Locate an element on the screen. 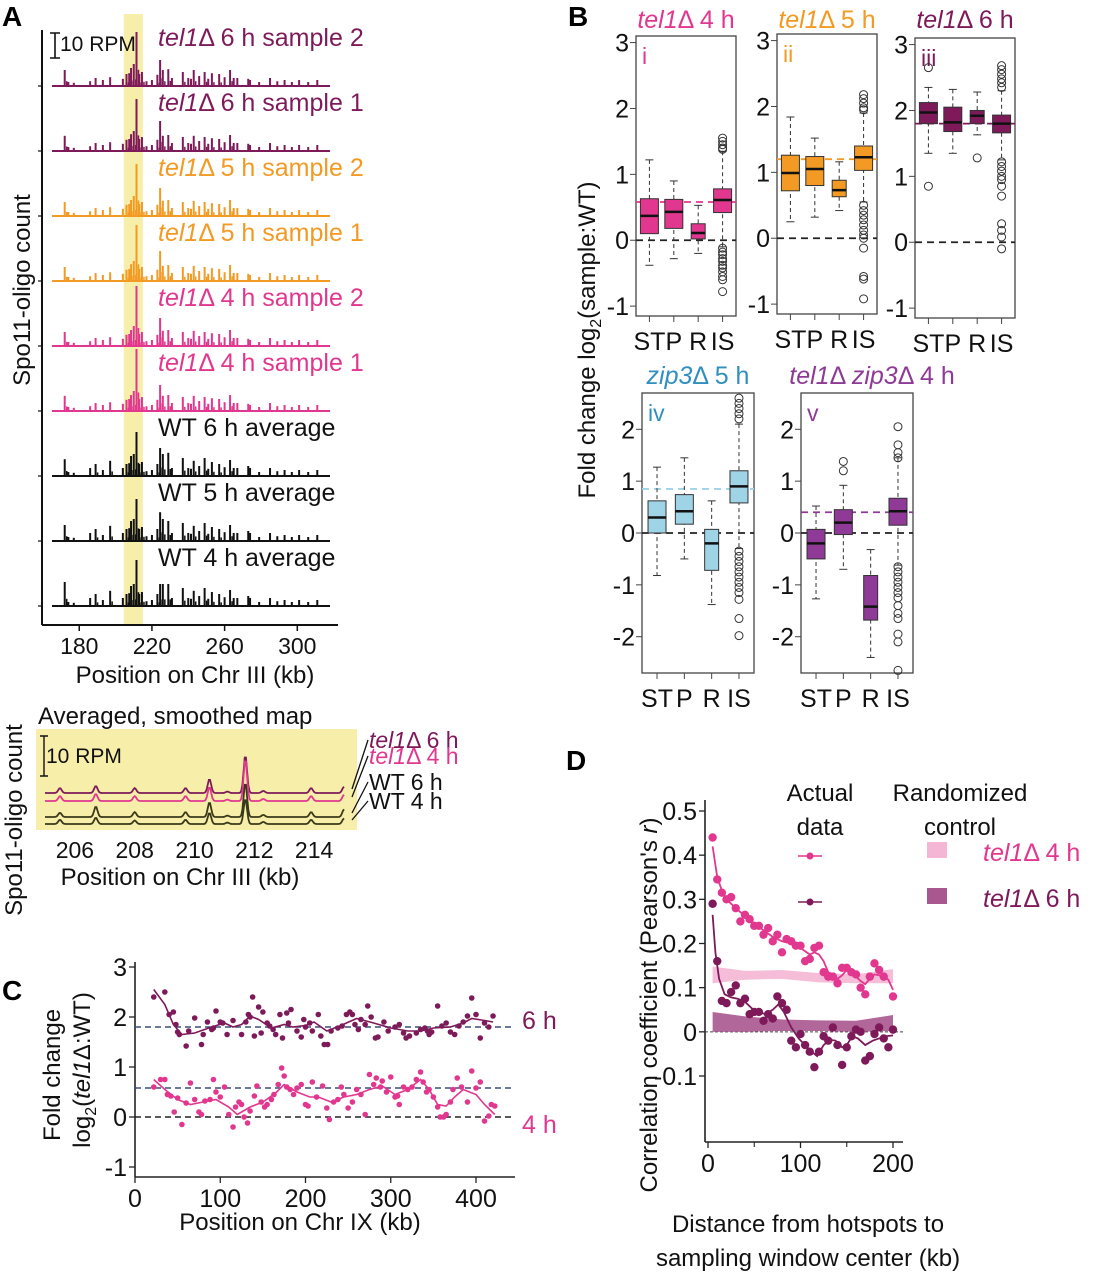 Image resolution: width=1116 pixels, height=1280 pixels. inset-series-label: WT 6 h is located at coordinates (406, 782).